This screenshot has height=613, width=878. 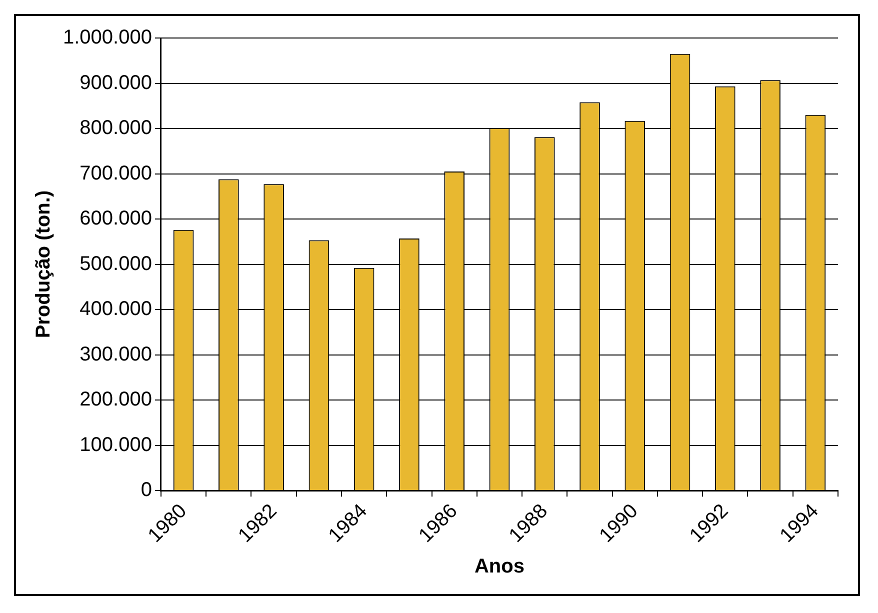 What do you see at coordinates (43, 264) in the screenshot?
I see `y-axis-title: Produção (ton.)` at bounding box center [43, 264].